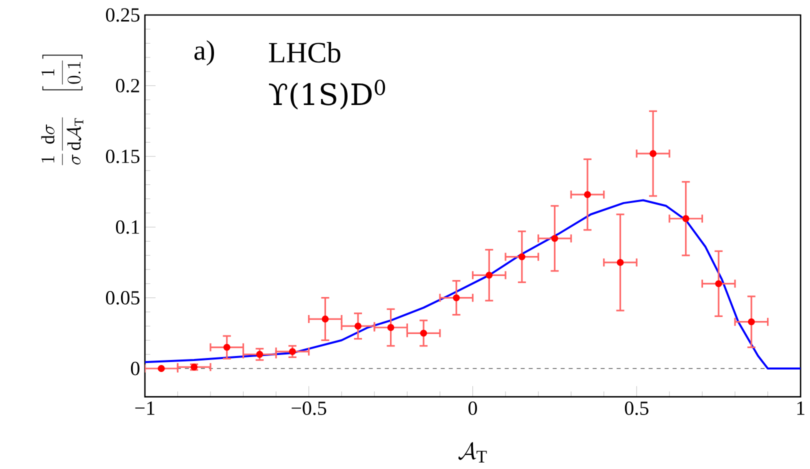 The height and width of the screenshot is (469, 810). I want to click on y-axis-title: $\frac{1}{\sigma}\frac{\mathrm{d}\sigma}{\mathrm{d}\mathcal{A}_{\mathrm{T}}}\quad\left[\frac{1}{0.1}\right]$, so click(62, 110).